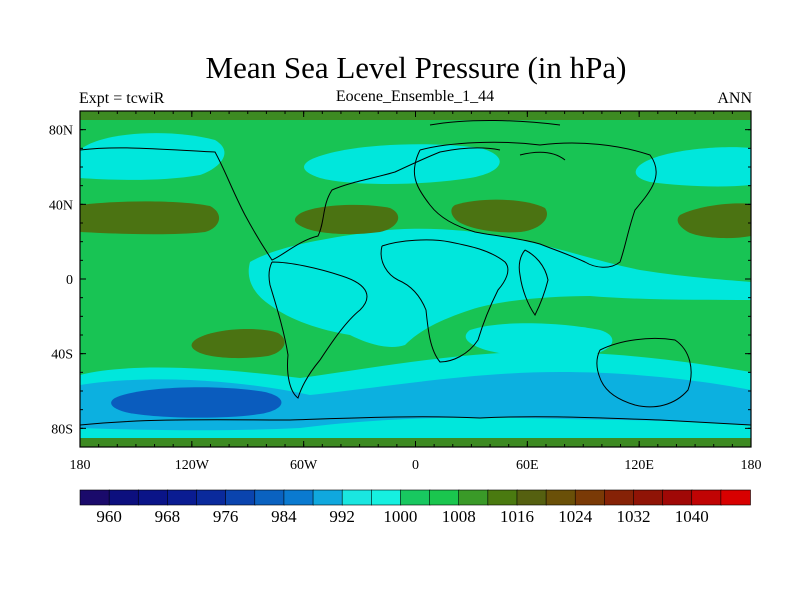  I want to click on india-coast, so click(533, 282).